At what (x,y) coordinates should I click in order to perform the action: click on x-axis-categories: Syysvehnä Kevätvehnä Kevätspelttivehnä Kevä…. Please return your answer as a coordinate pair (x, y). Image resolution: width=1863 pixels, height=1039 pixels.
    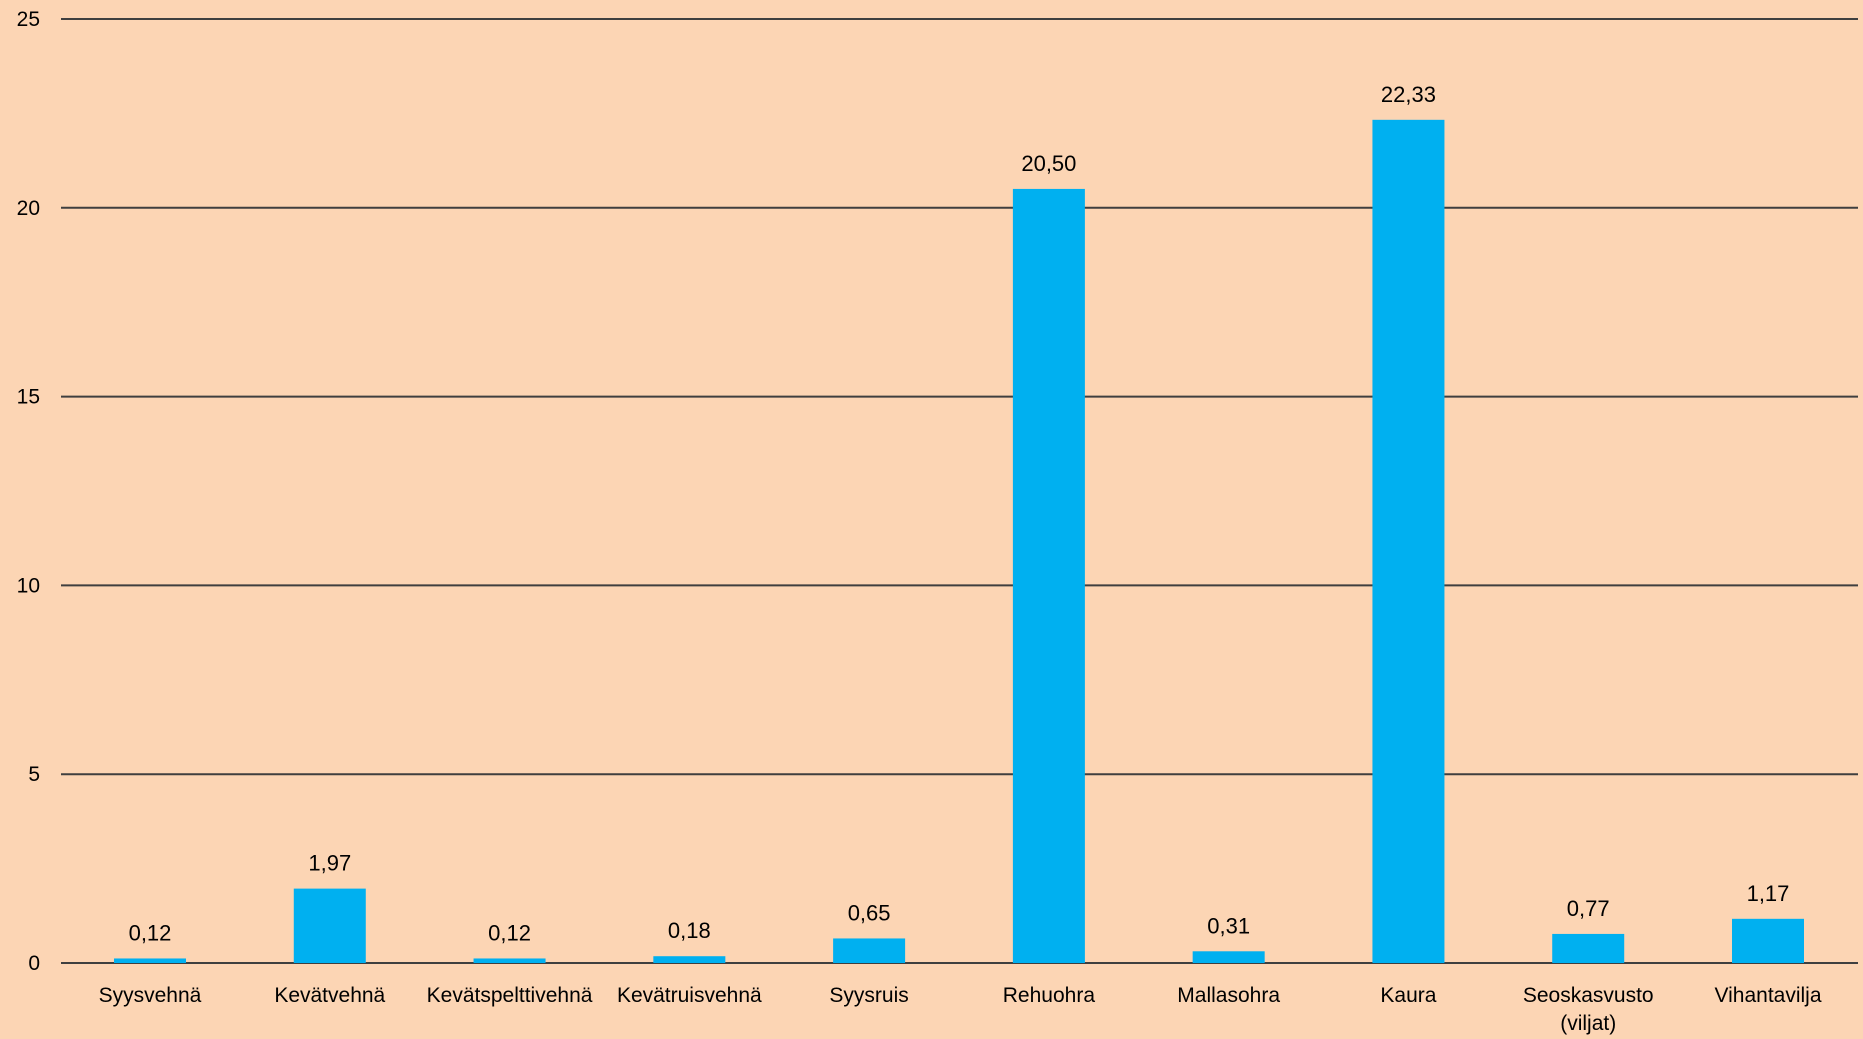
    Looking at the image, I should click on (960, 1009).